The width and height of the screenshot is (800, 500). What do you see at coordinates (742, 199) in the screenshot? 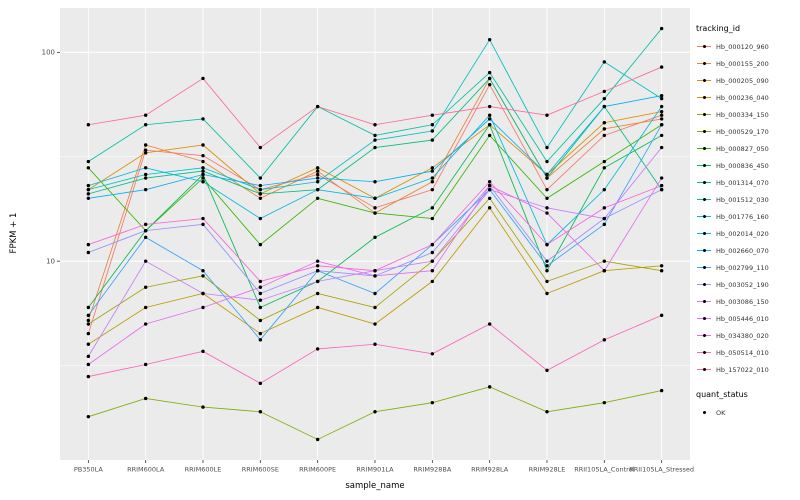
I see `legend-label: Hb_001512_030` at bounding box center [742, 199].